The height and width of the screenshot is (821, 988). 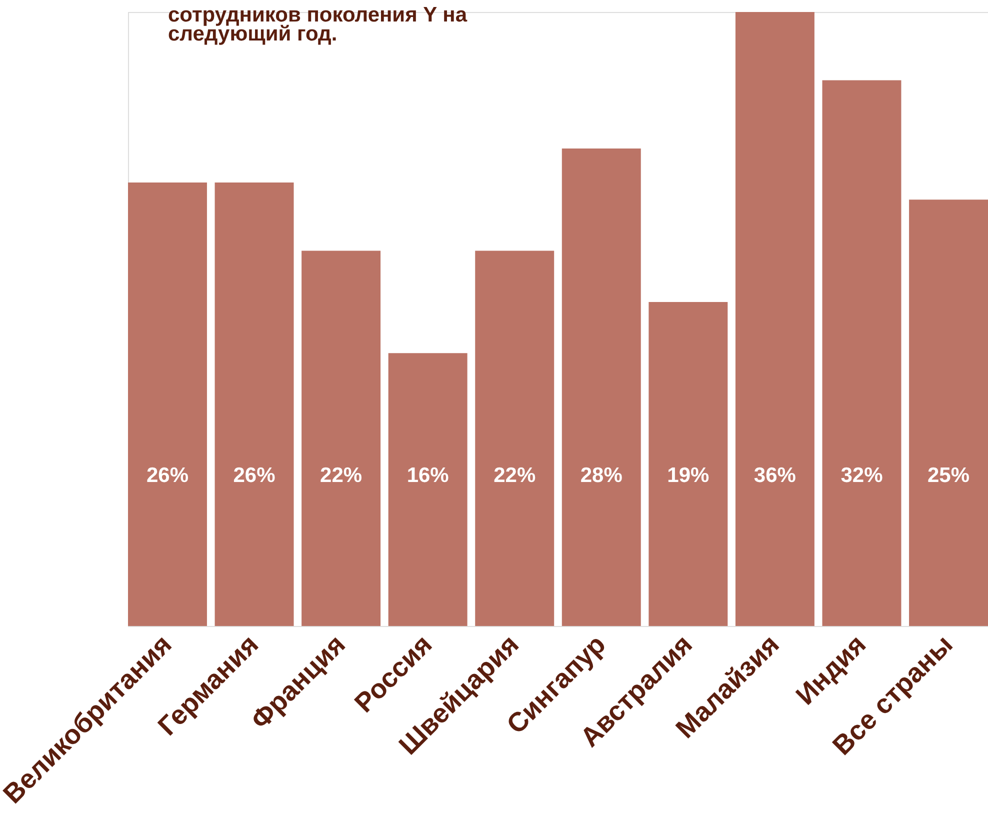 I want to click on data-label: 19%, so click(x=688, y=475).